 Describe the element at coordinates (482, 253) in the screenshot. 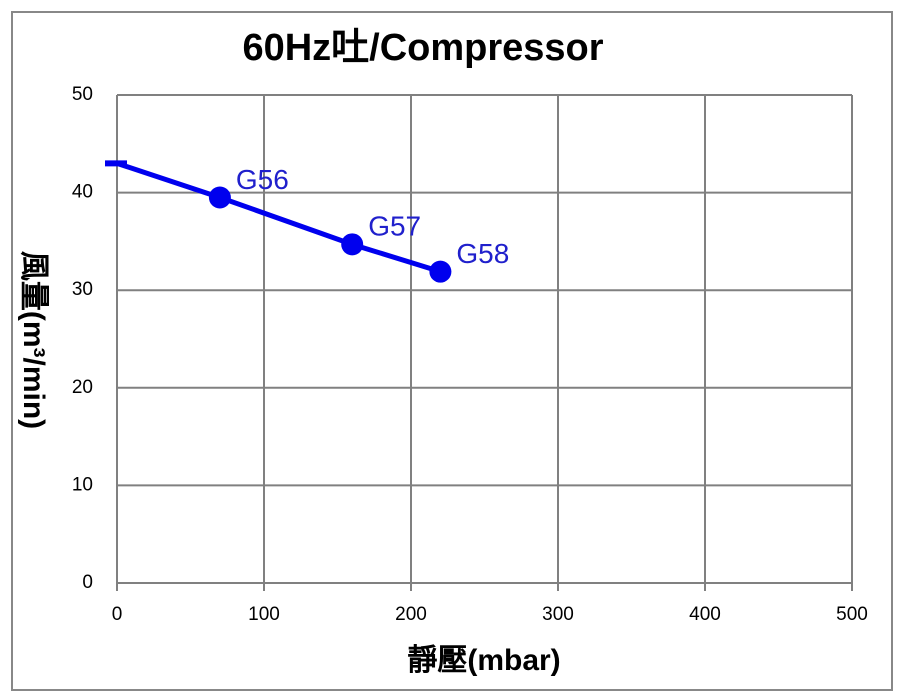

I see `point-label: G58` at that location.